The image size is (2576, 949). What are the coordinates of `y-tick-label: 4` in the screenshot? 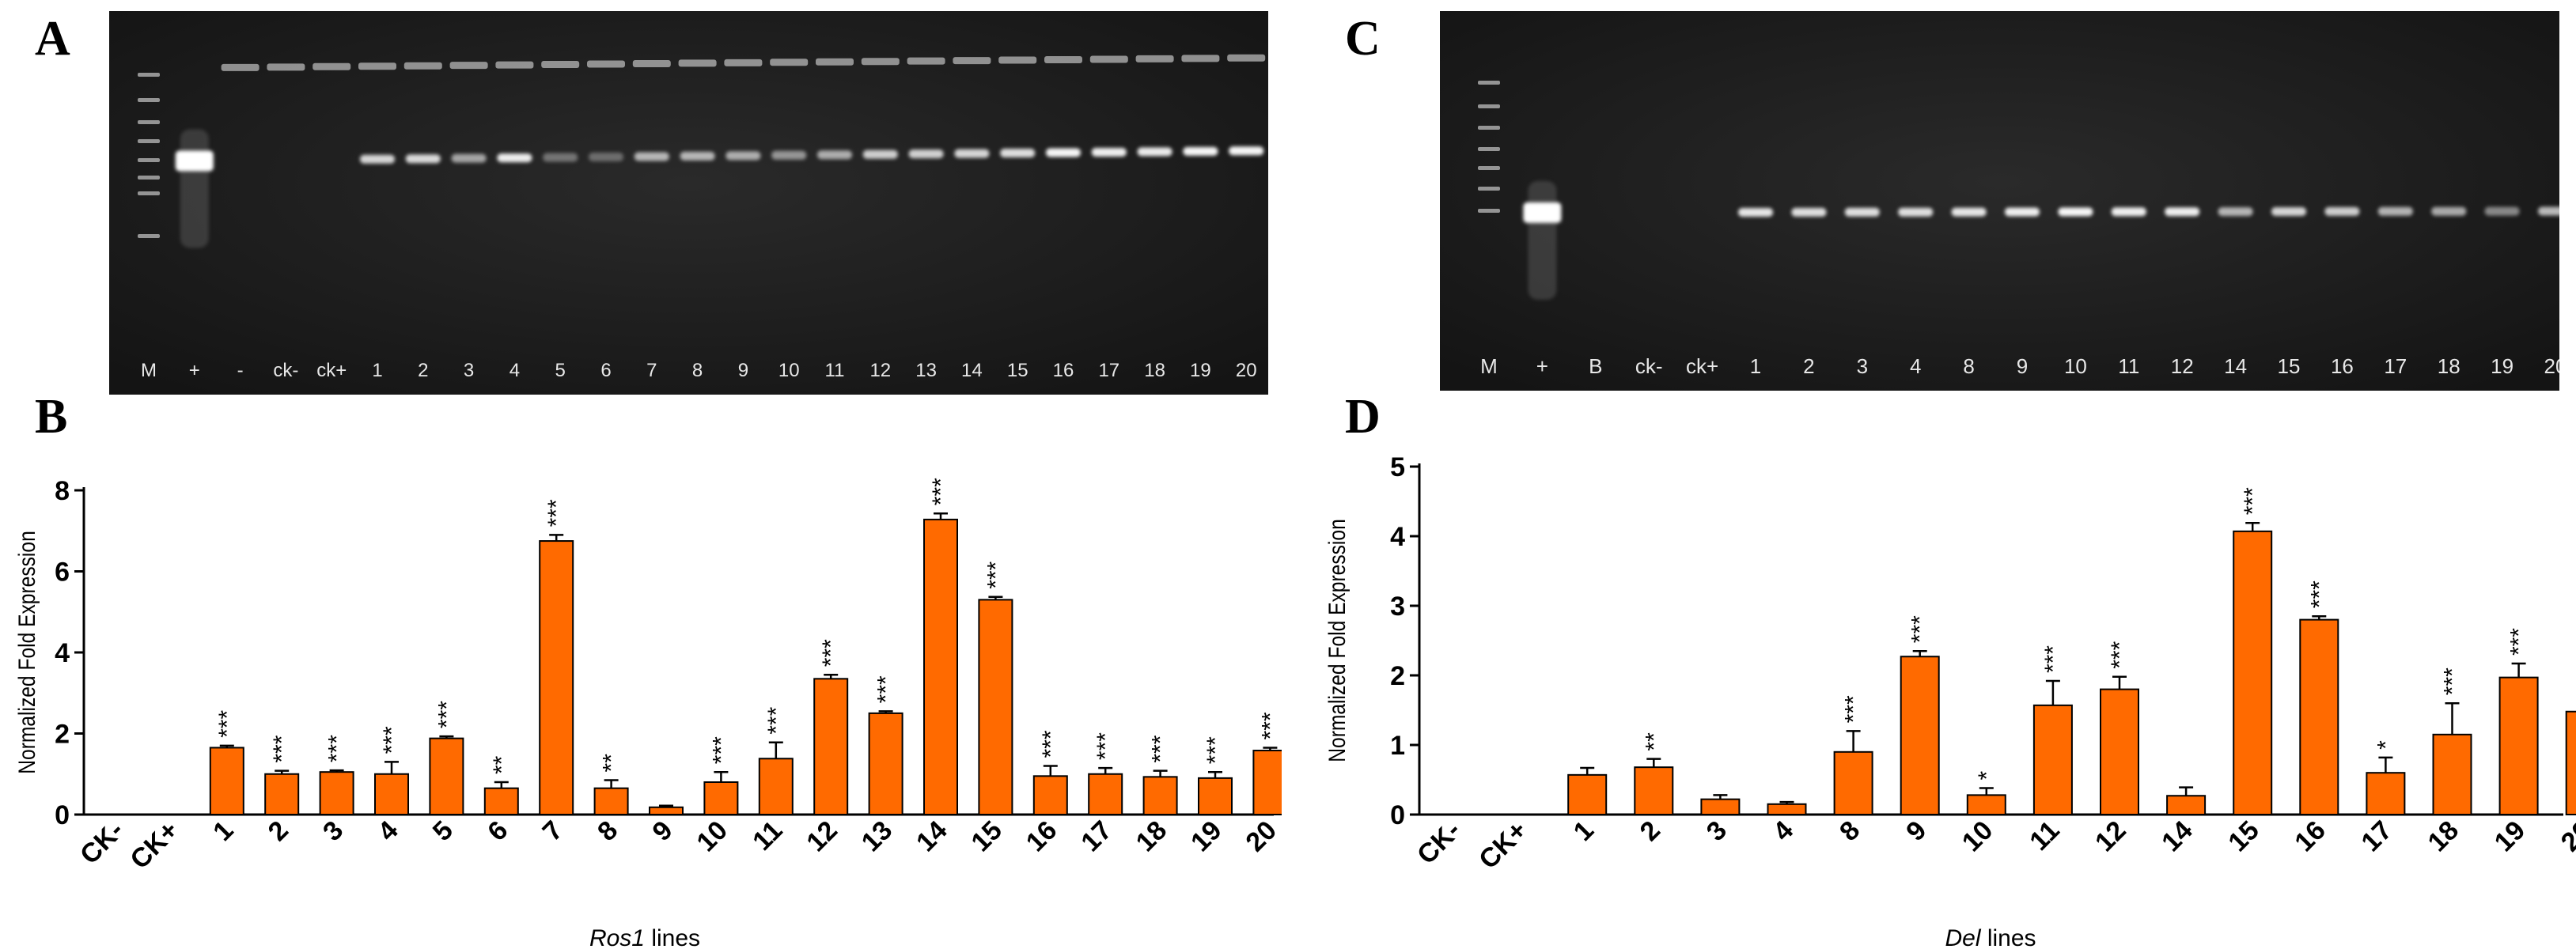 It's located at (62, 653).